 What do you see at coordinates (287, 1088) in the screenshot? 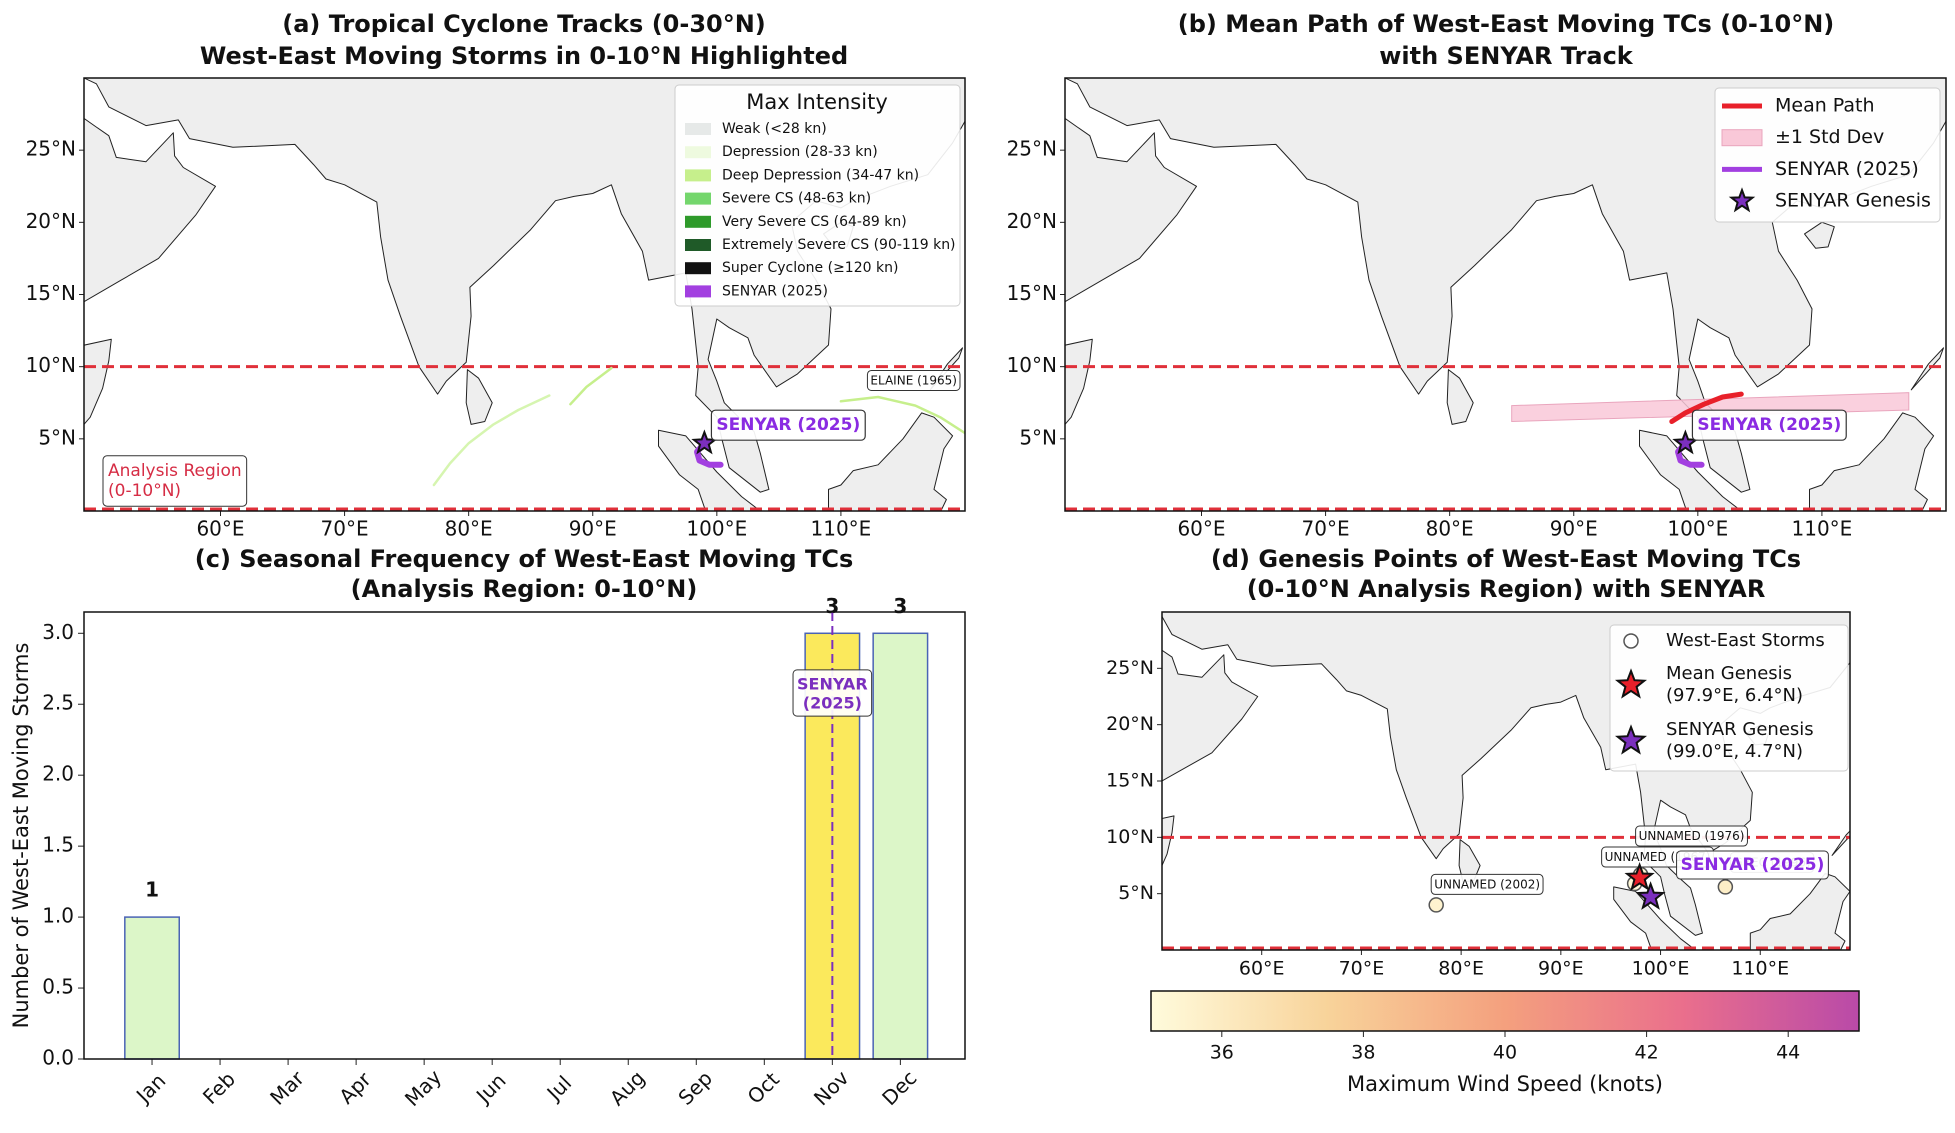
I see `x-tick-label: Mar` at bounding box center [287, 1088].